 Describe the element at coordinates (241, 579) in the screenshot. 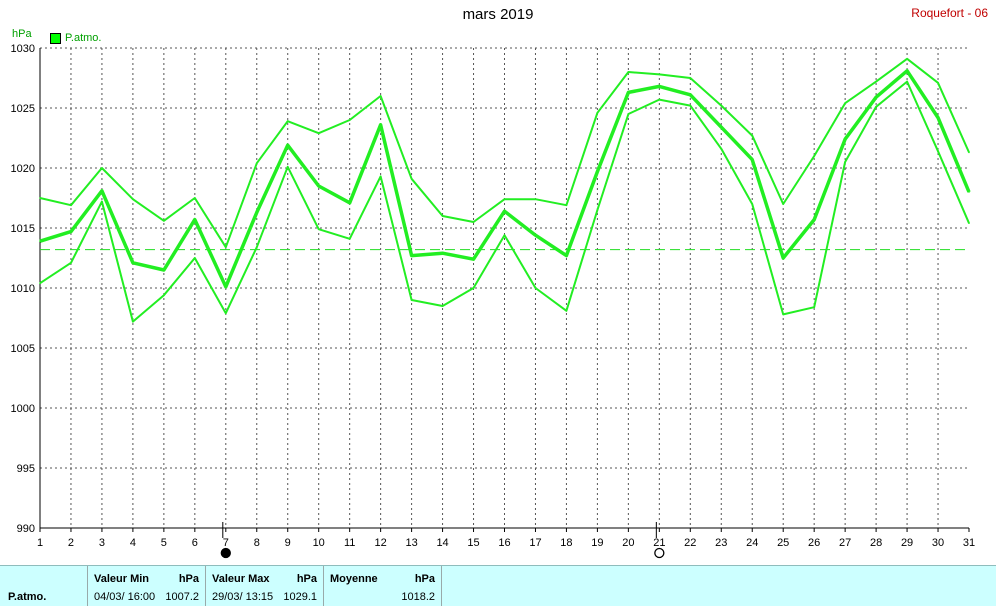

I see `max-header: Valeur Max` at that location.